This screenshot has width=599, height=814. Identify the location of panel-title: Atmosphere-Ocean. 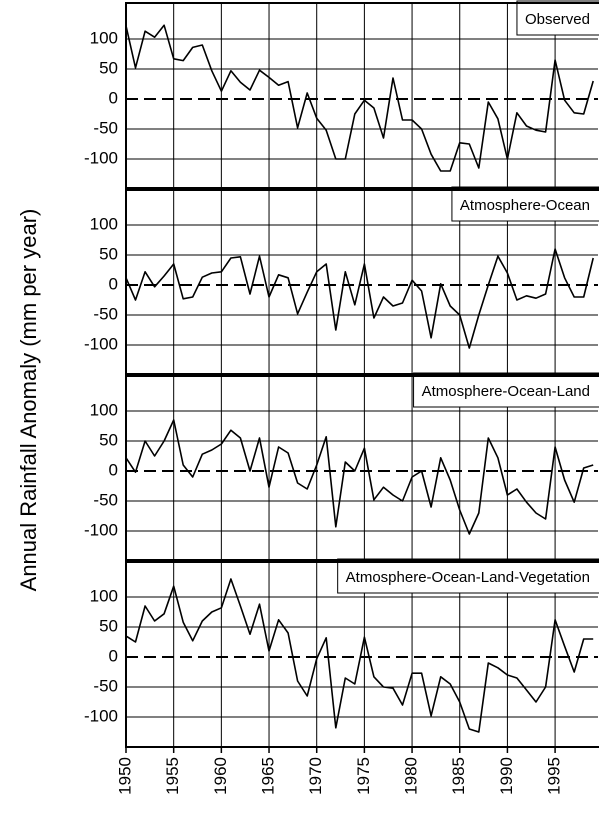
(525, 205).